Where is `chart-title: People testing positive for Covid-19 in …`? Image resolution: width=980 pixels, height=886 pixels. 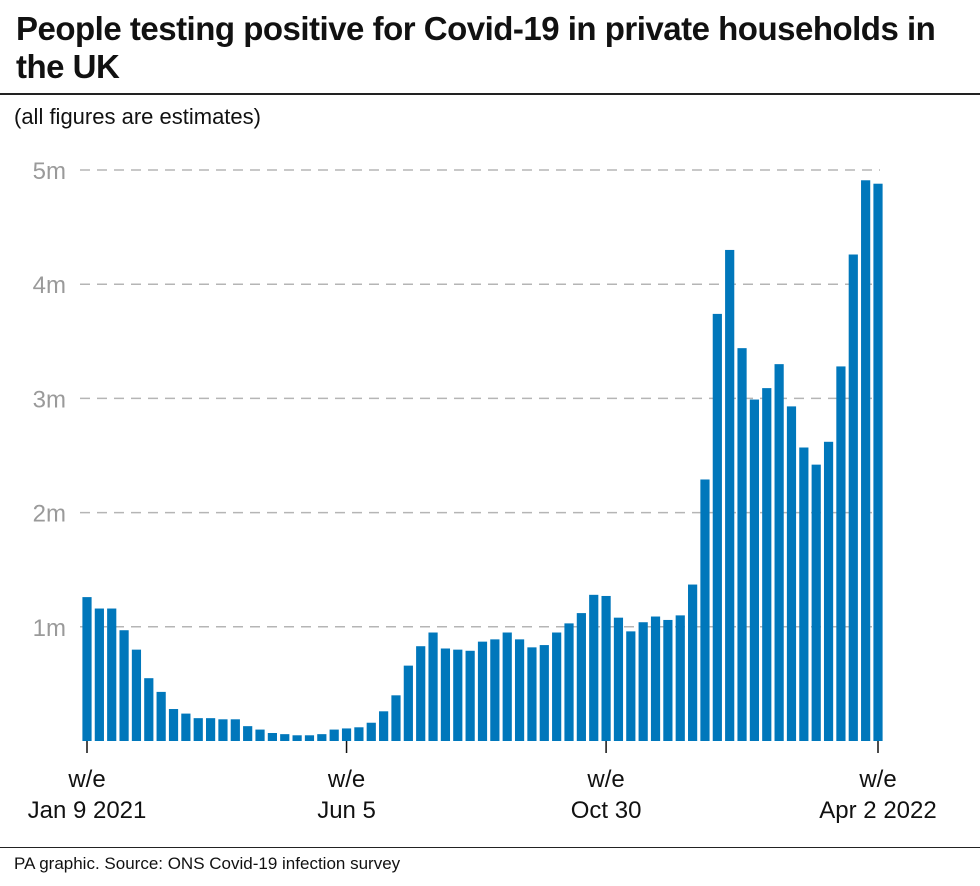
chart-title: People testing positive for Covid-19 in … is located at coordinates (476, 47).